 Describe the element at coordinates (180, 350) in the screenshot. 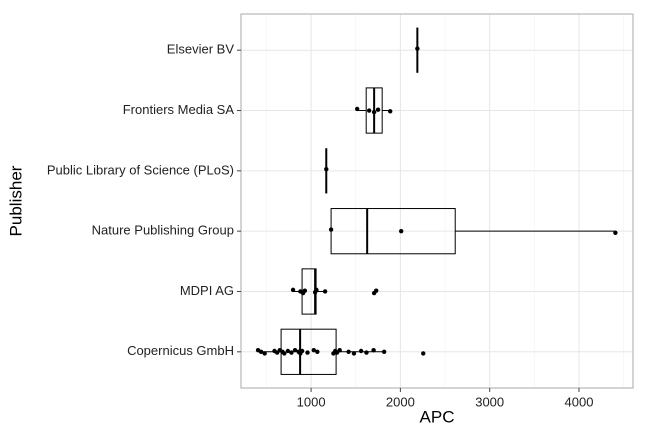

I see `y-tick-label: Copernicus GmbH` at that location.